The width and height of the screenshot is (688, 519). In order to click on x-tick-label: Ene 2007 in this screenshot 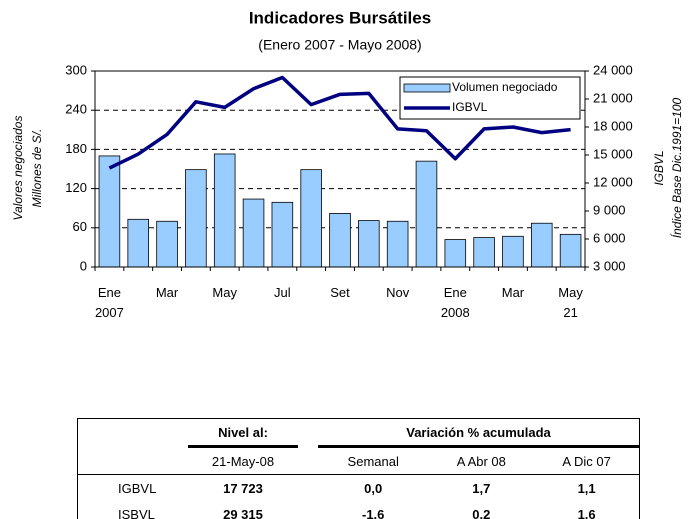, I will do `click(109, 302)`.